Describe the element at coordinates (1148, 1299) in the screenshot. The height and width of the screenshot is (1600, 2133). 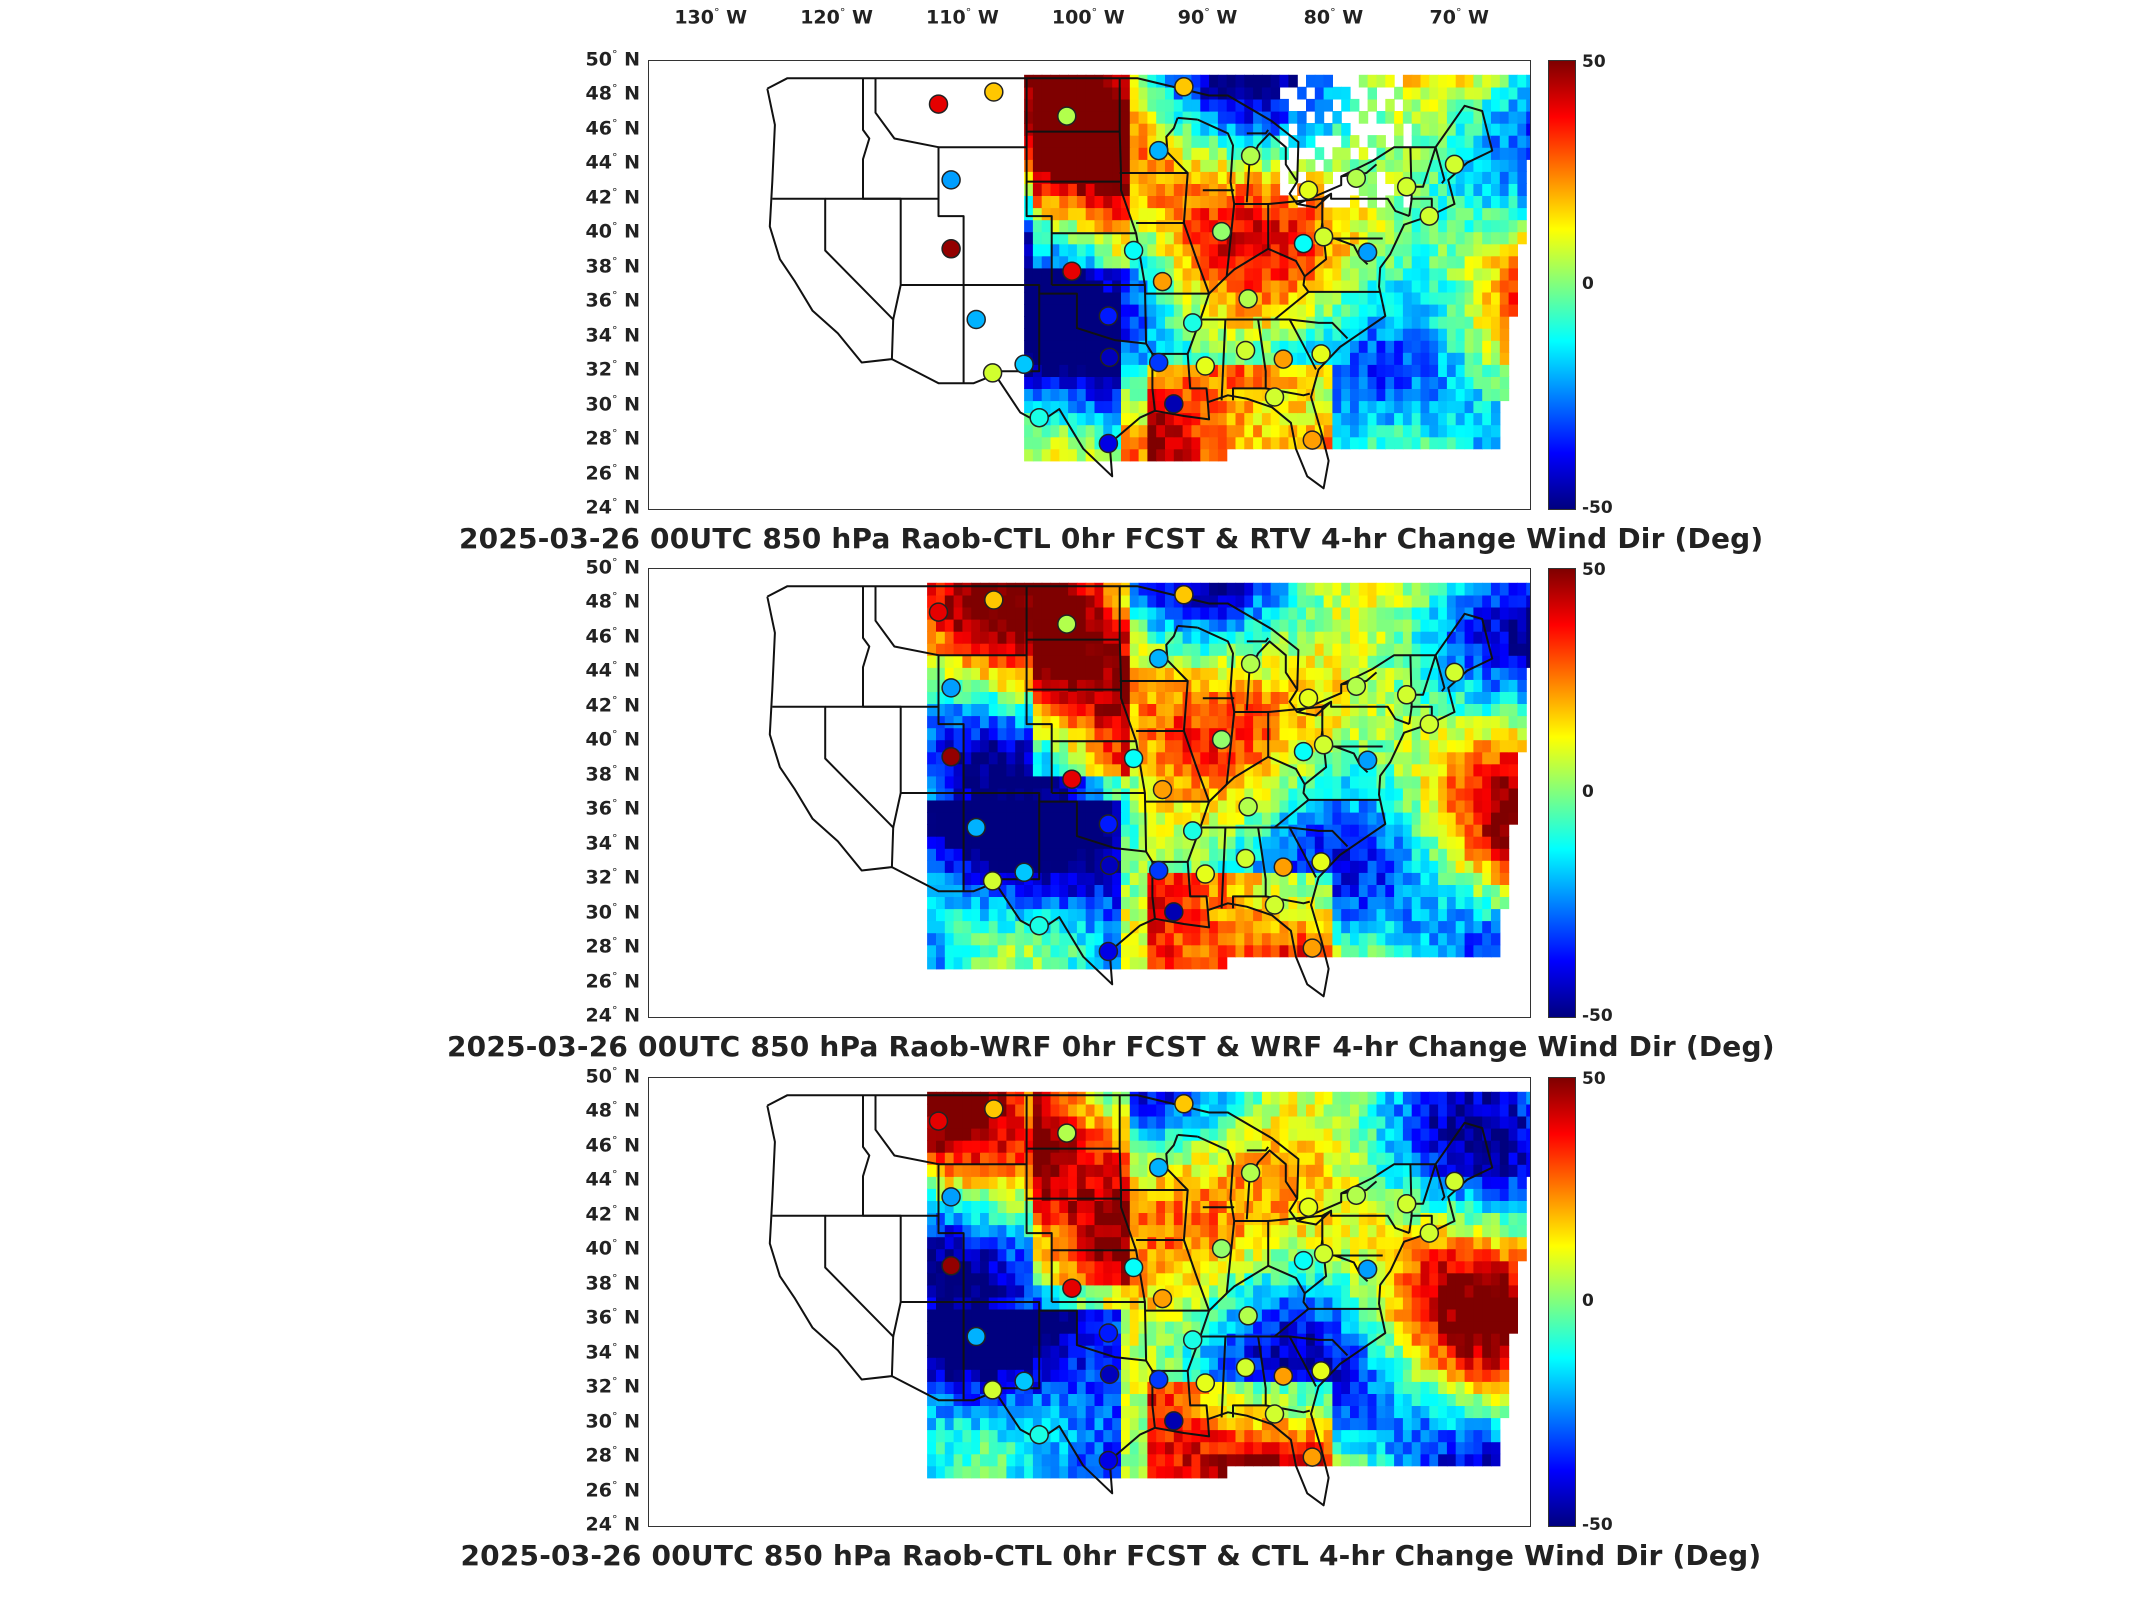
I see `map-svg` at that location.